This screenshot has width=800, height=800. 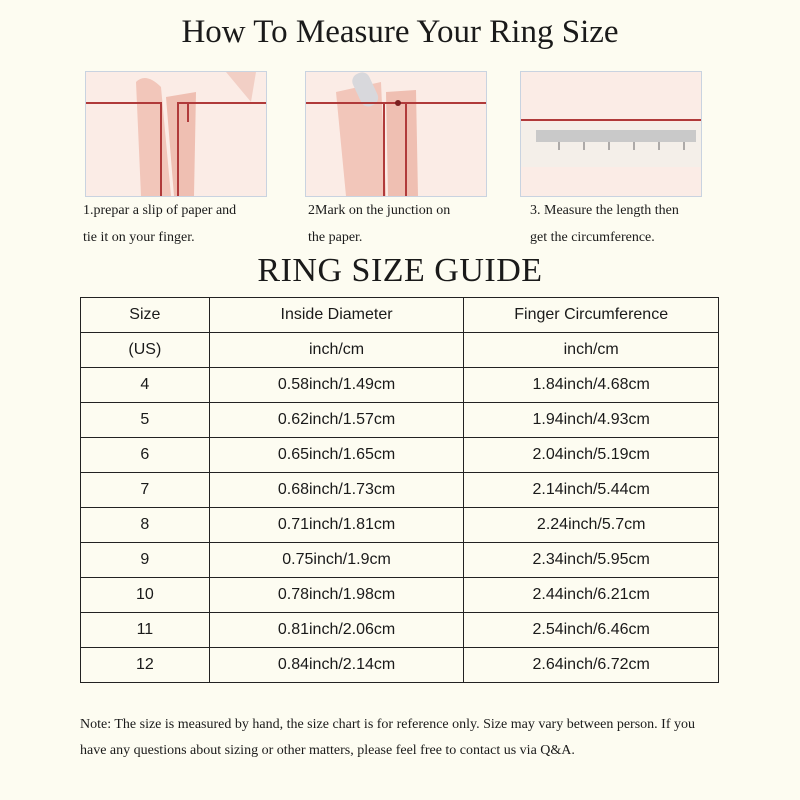 What do you see at coordinates (336, 350) in the screenshot?
I see `units-inside-diameter: inch/cm` at bounding box center [336, 350].